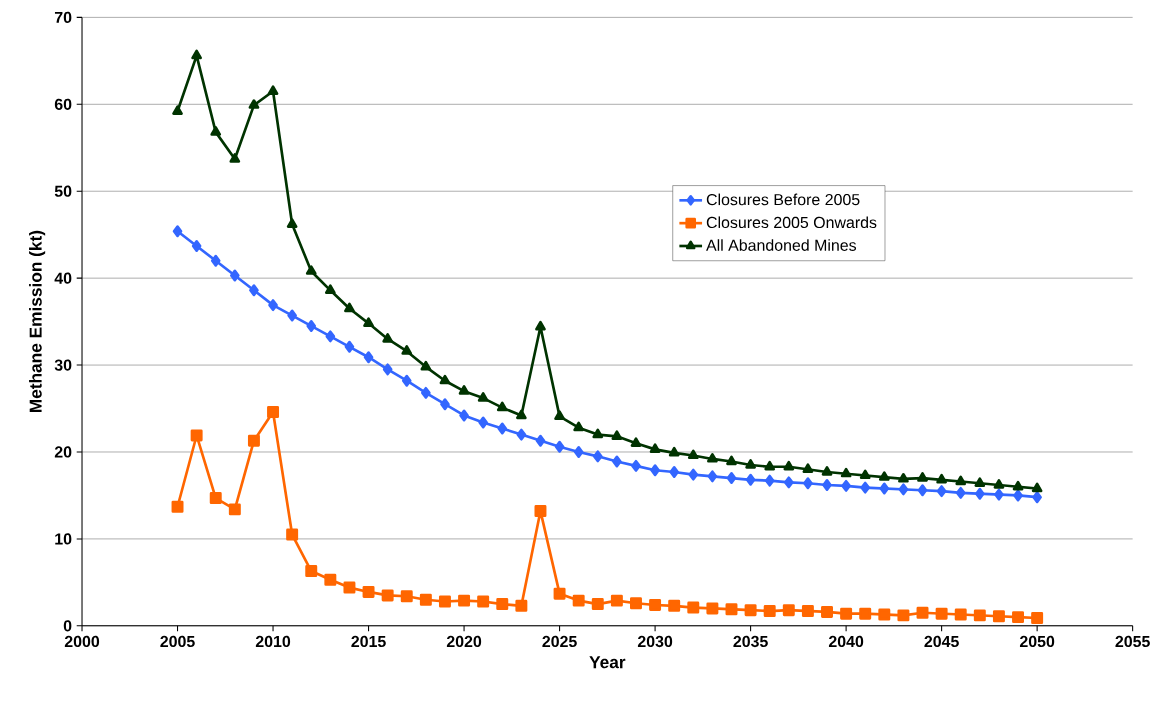 The width and height of the screenshot is (1164, 705). I want to click on x-tick-label: 2020, so click(464, 641).